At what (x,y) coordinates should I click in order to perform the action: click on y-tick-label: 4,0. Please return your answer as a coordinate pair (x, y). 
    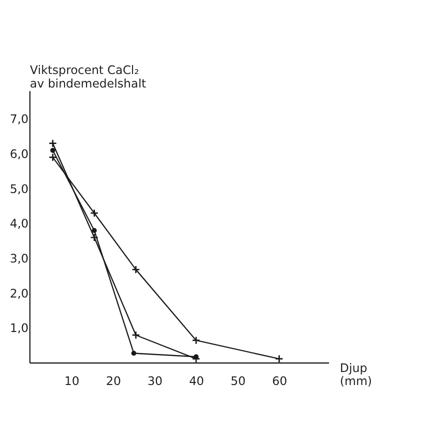
    Looking at the image, I should click on (19, 223).